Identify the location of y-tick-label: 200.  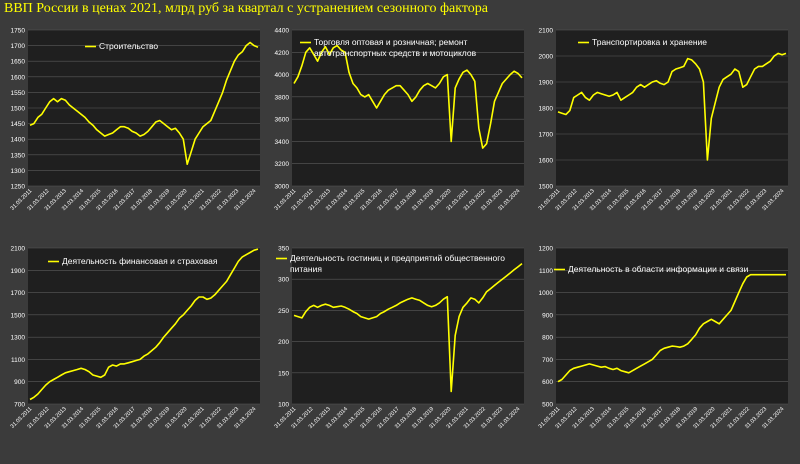
(283, 342).